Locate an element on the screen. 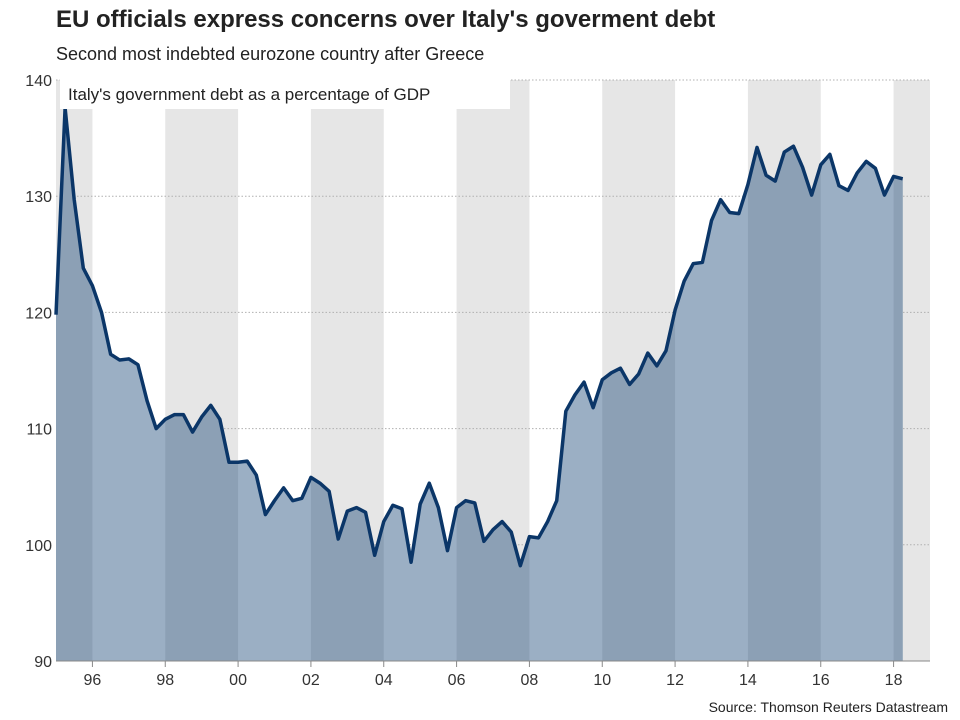 Image resolution: width=960 pixels, height=720 pixels. x-tick-label-98: 98 is located at coordinates (165, 680).